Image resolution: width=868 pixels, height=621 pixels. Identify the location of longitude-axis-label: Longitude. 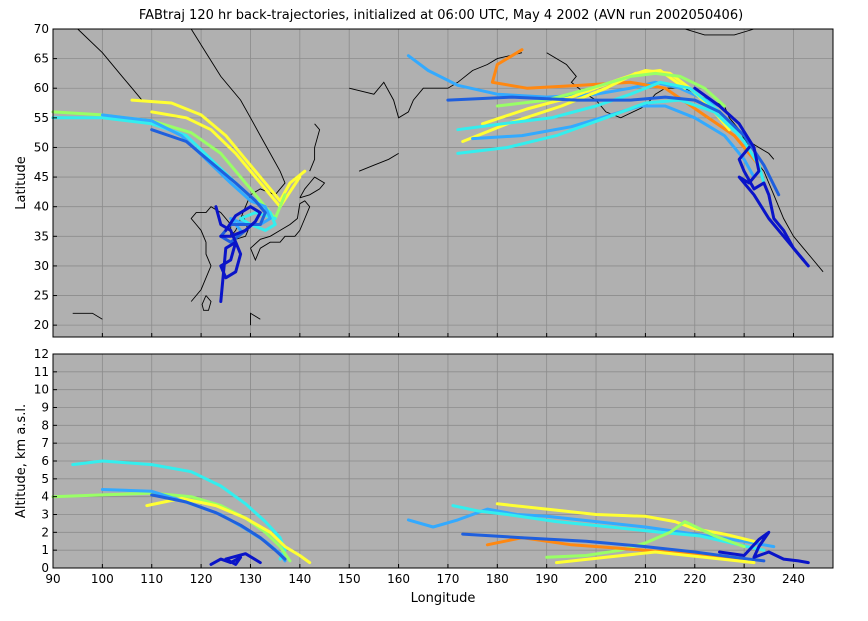
(443, 598).